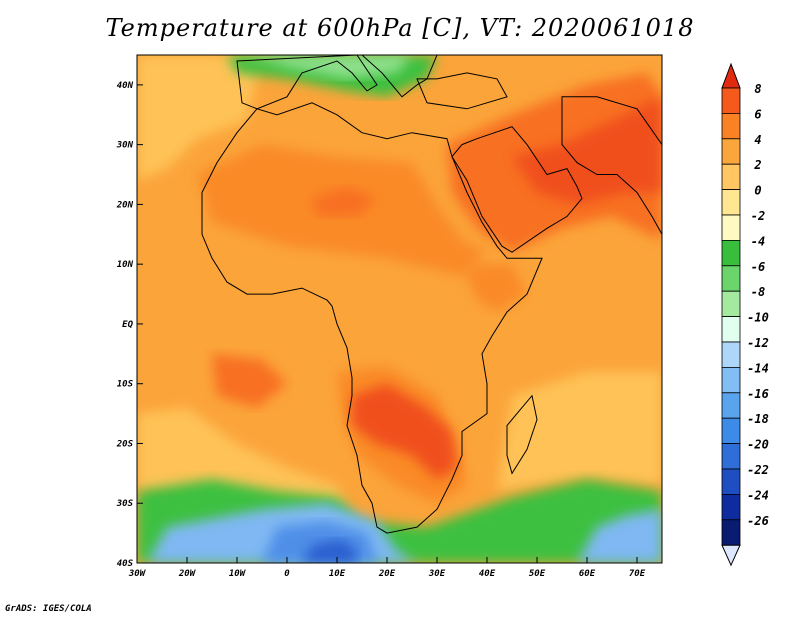 Image resolution: width=800 pixels, height=618 pixels. I want to click on colorbar-label: -6, so click(758, 267).